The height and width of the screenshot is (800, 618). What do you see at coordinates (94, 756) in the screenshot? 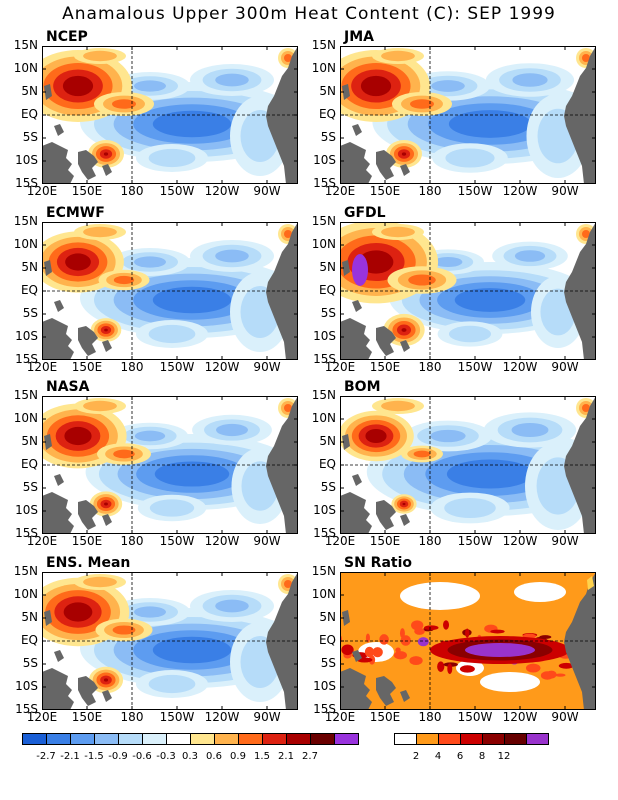
I see `colorbar-label: -1.5` at bounding box center [94, 756].